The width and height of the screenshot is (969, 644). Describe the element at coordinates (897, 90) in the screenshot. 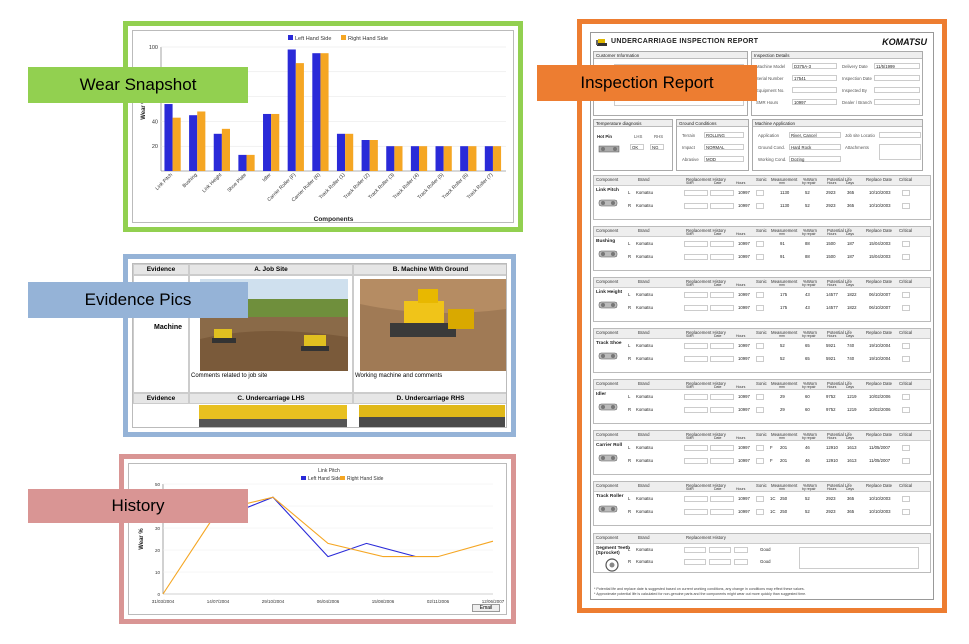

I see `inspected-by-value` at that location.